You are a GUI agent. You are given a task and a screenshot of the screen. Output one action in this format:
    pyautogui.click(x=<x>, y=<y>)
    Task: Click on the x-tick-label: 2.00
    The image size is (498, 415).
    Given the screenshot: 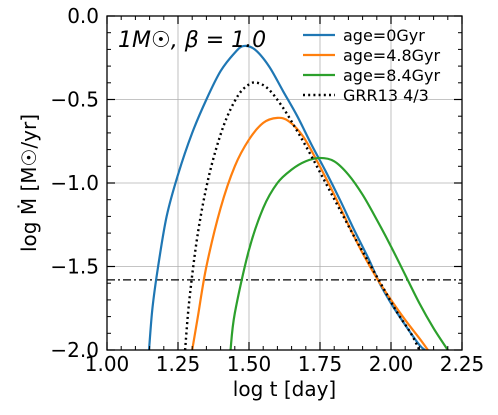 What is the action you would take?
    pyautogui.click(x=391, y=364)
    